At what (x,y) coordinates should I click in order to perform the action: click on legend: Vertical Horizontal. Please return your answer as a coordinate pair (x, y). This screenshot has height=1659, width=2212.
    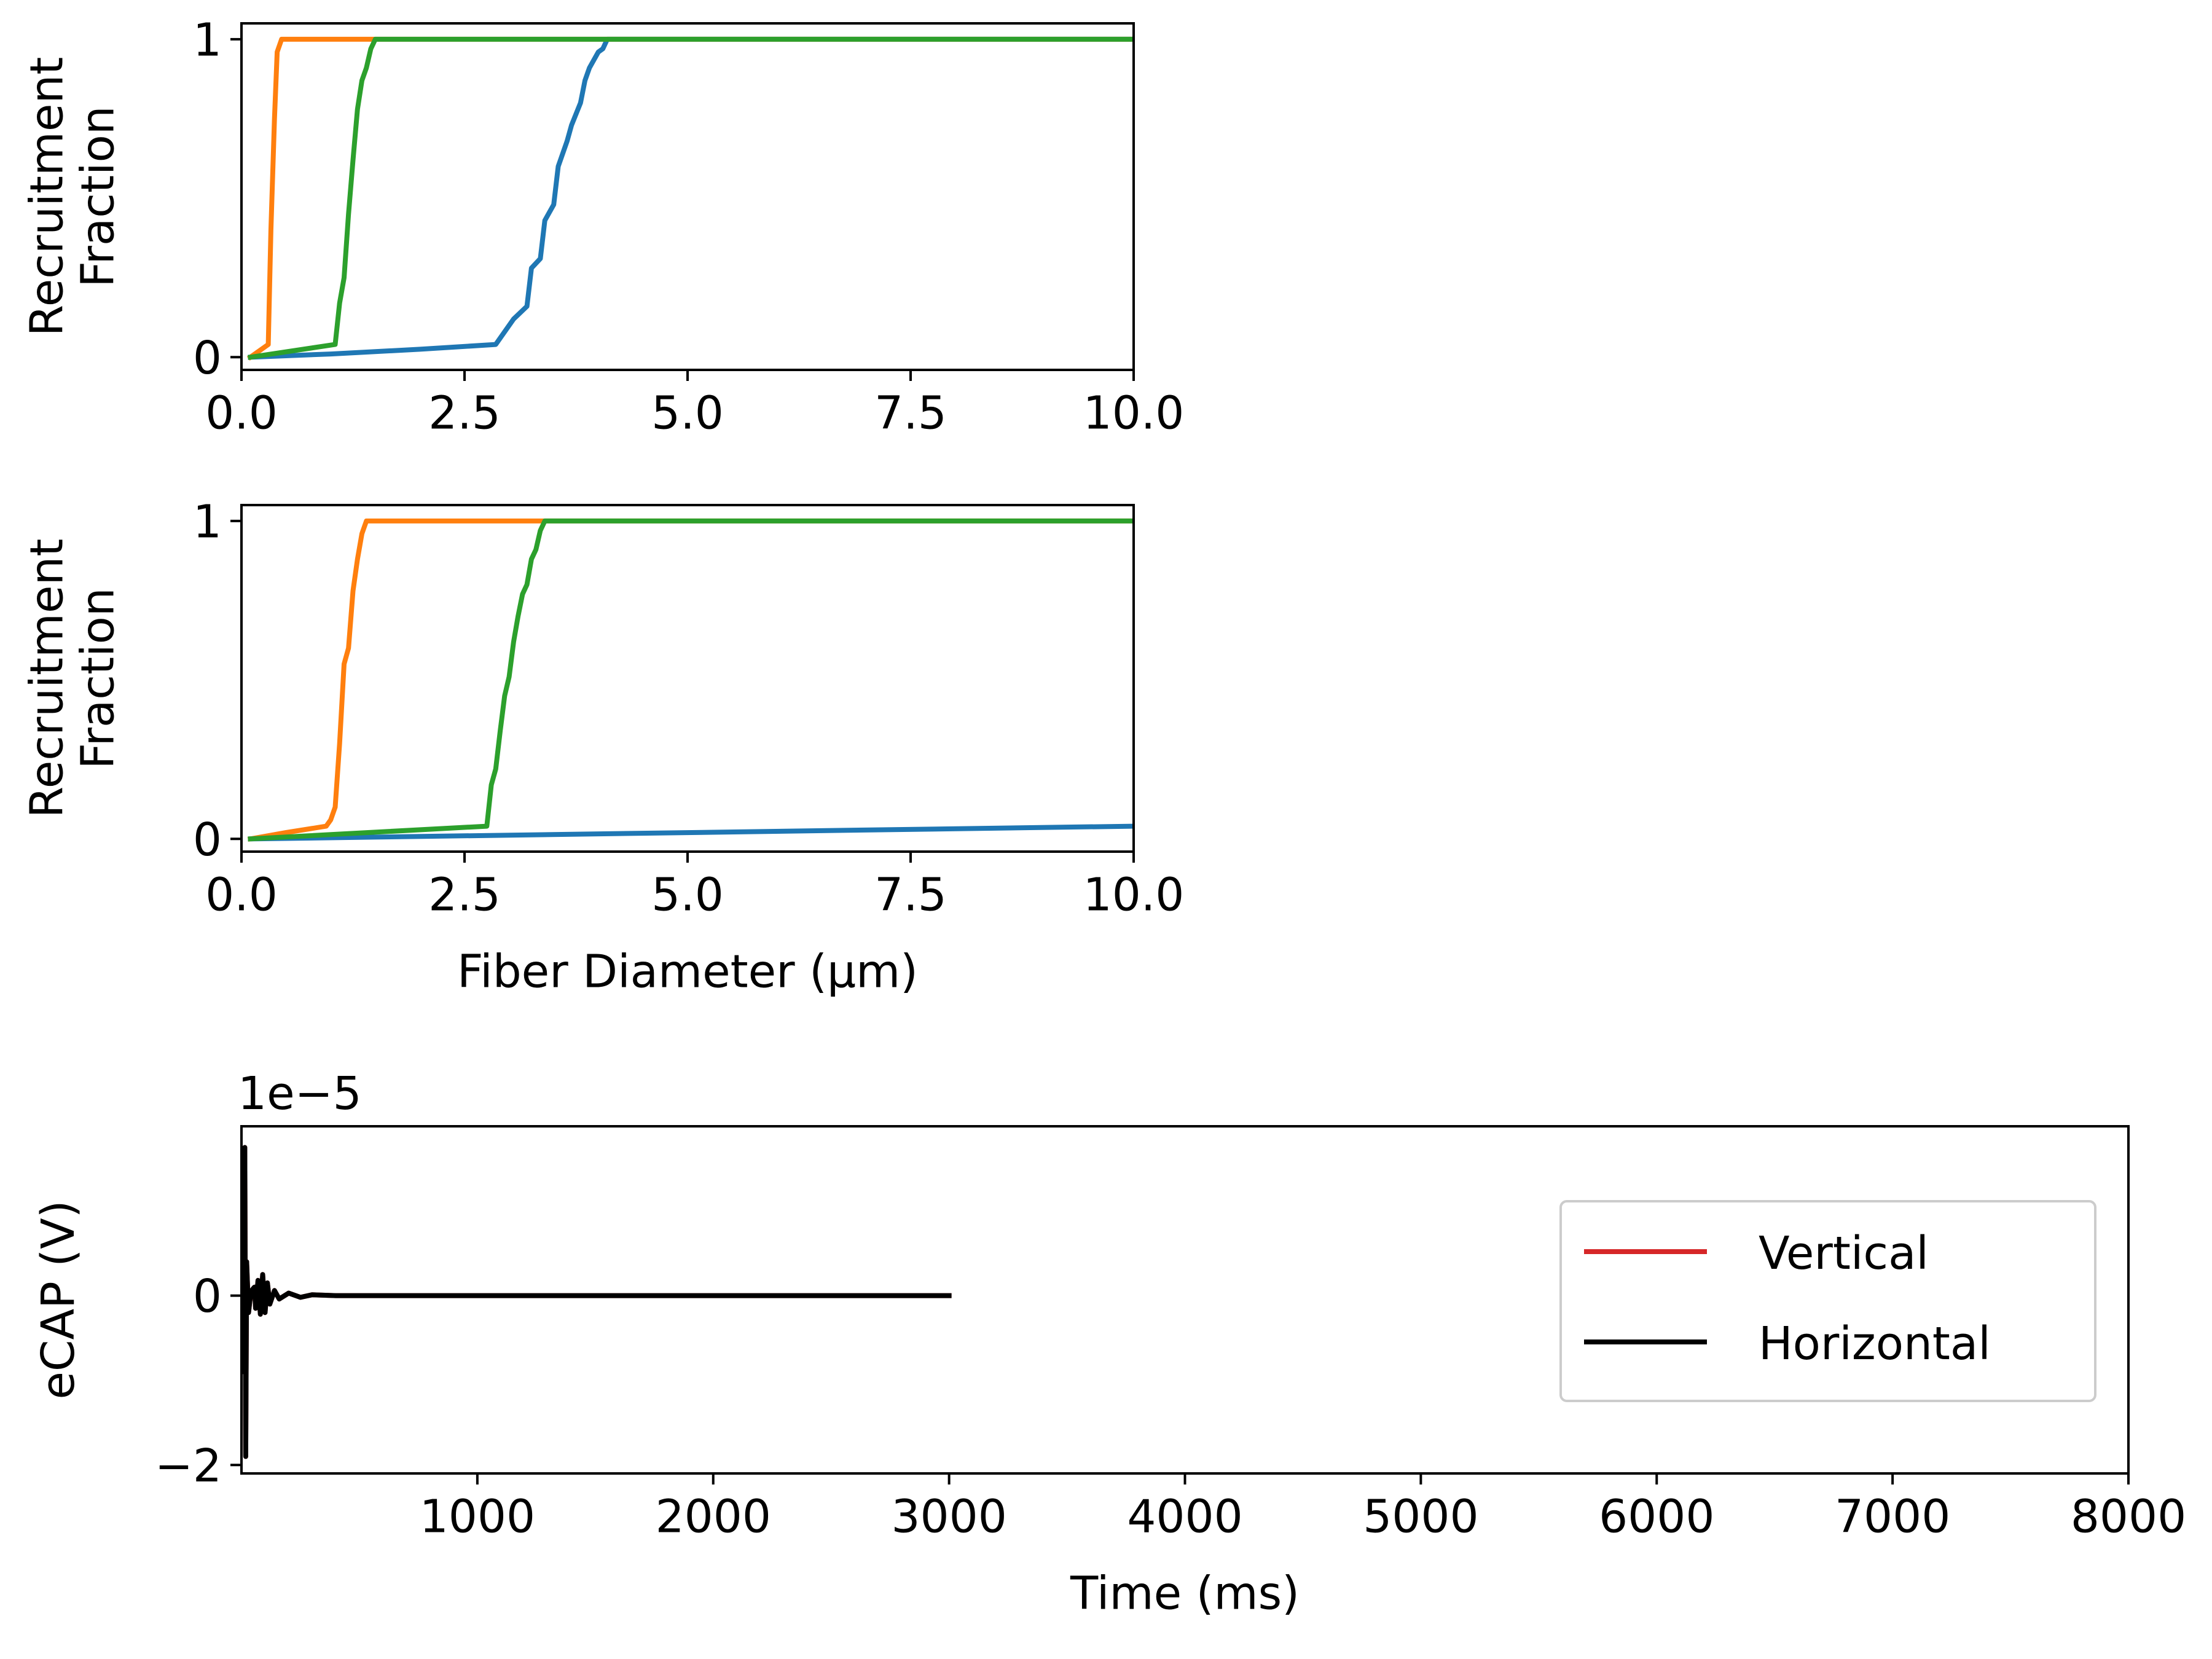
    Looking at the image, I should click on (1827, 1301).